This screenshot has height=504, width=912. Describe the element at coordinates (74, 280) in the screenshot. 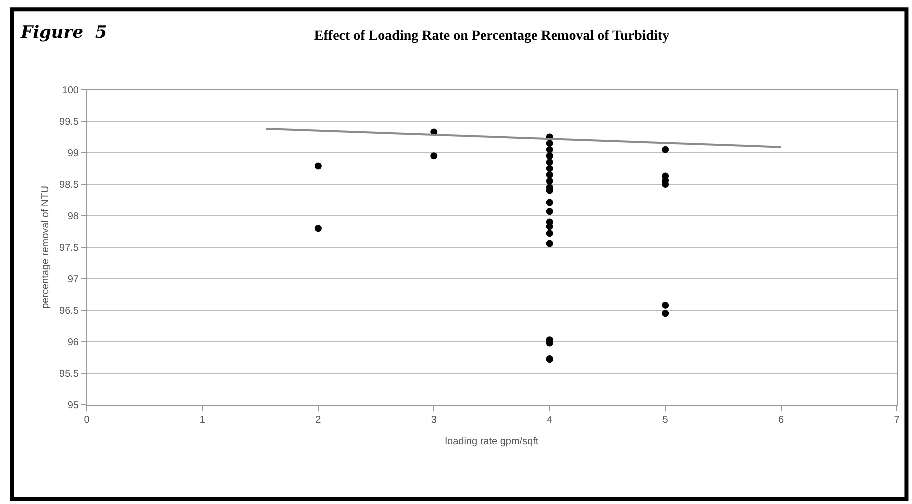

I see `y-tick-label: 97` at that location.